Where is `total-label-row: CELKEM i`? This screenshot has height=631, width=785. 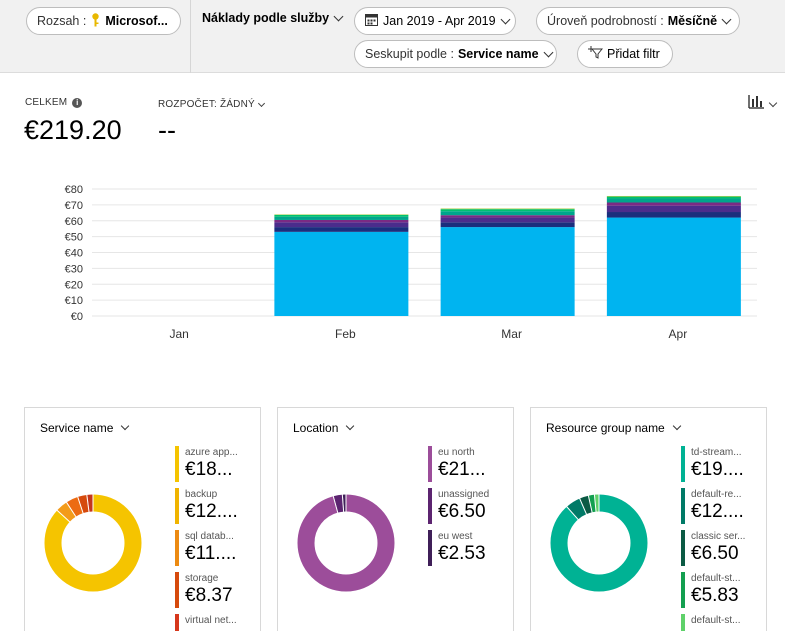
total-label-row: CELKEM i is located at coordinates (54, 102).